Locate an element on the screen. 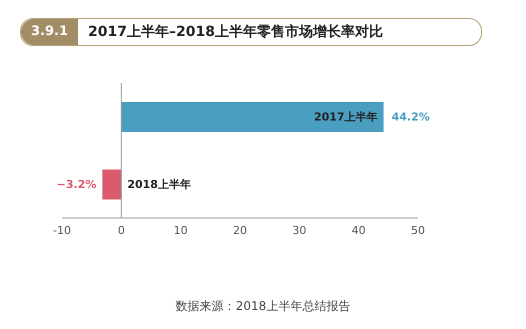  x-tick-label: 40 is located at coordinates (359, 230).